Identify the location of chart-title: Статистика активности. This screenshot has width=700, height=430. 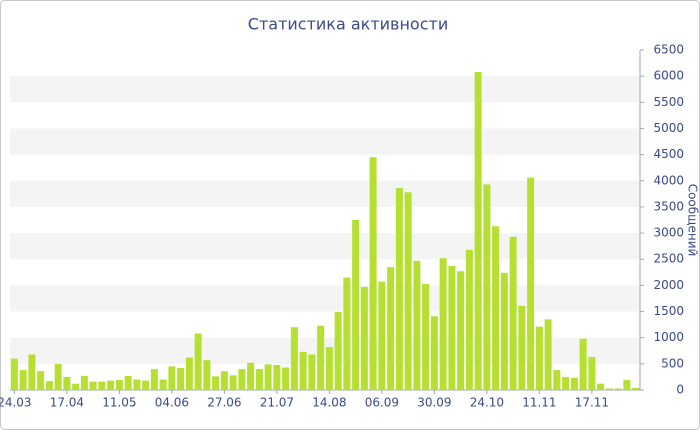
(348, 24).